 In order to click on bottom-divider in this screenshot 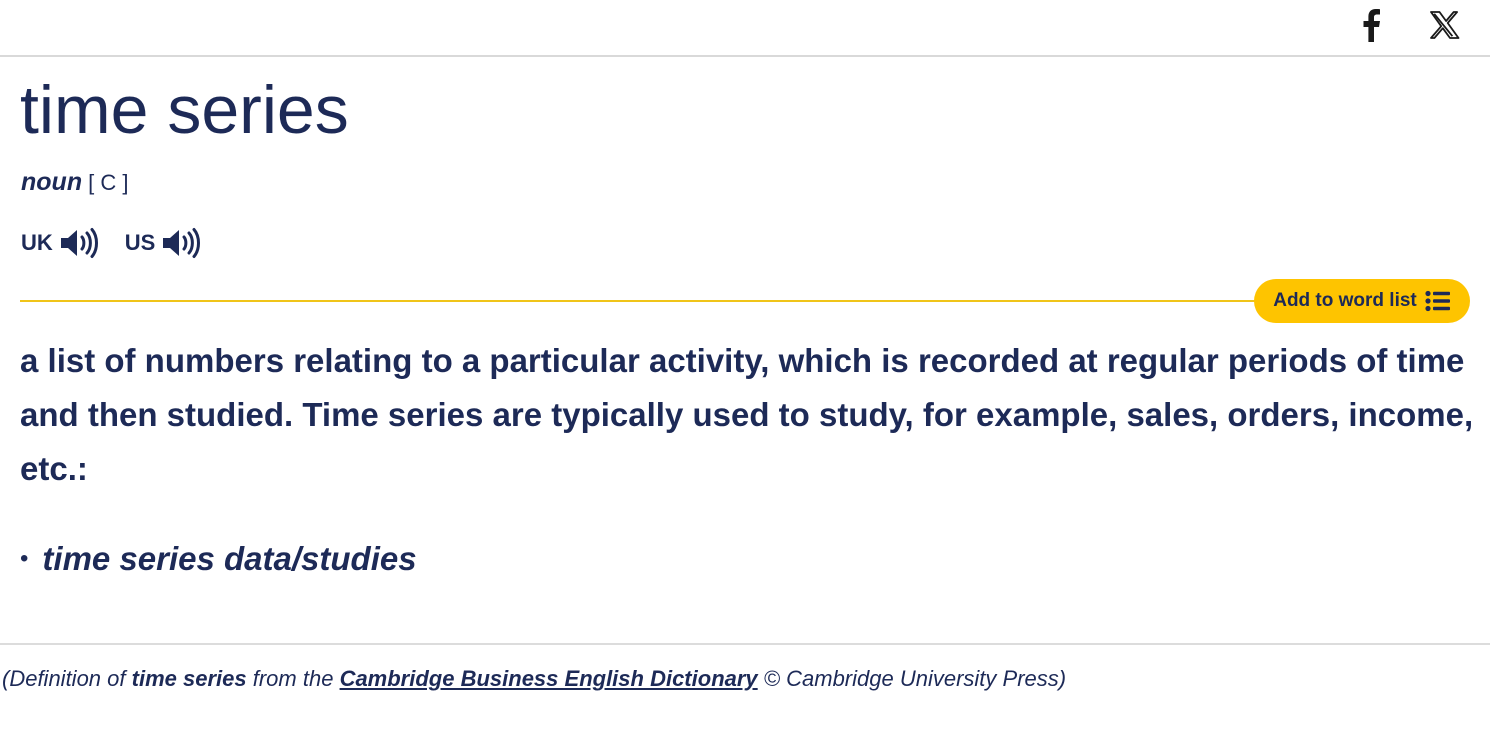, I will do `click(745, 644)`.